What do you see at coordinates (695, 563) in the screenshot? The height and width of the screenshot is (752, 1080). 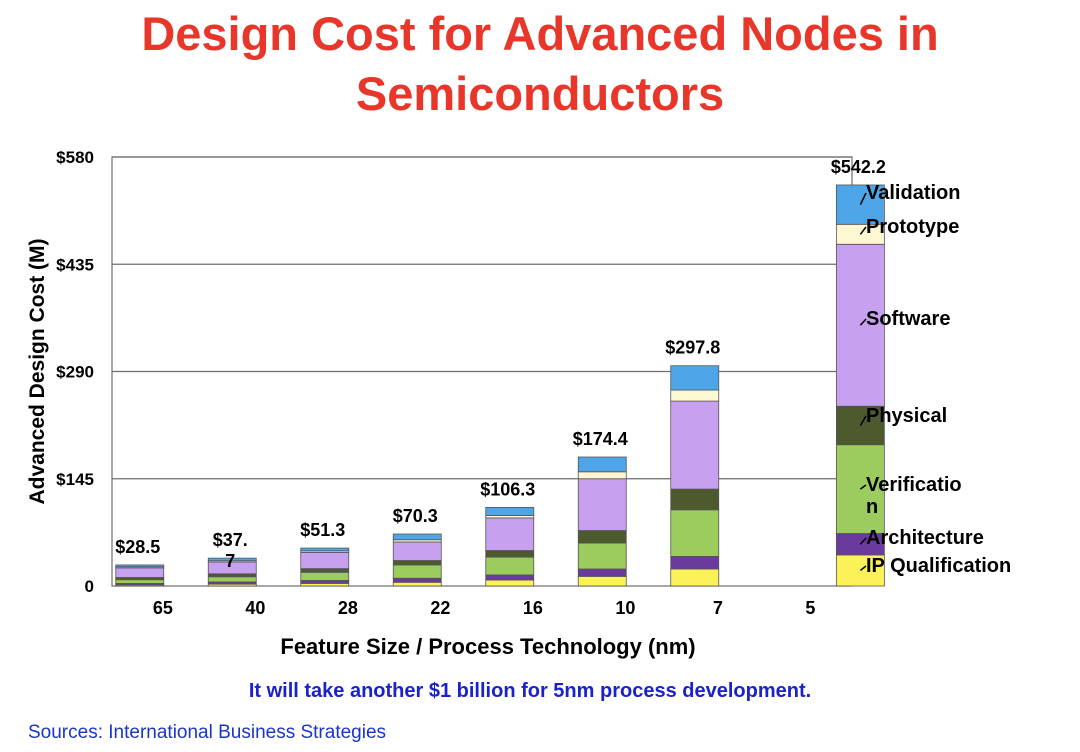 I see `bar-7-architecture` at bounding box center [695, 563].